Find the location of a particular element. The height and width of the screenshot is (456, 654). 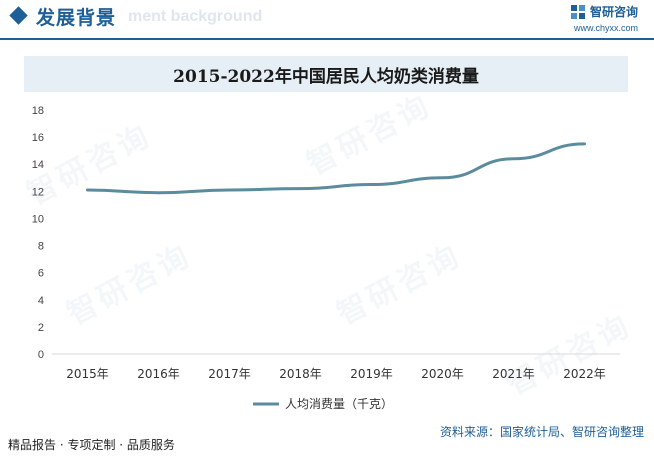

y-tick-label: 12 is located at coordinates (38, 192).